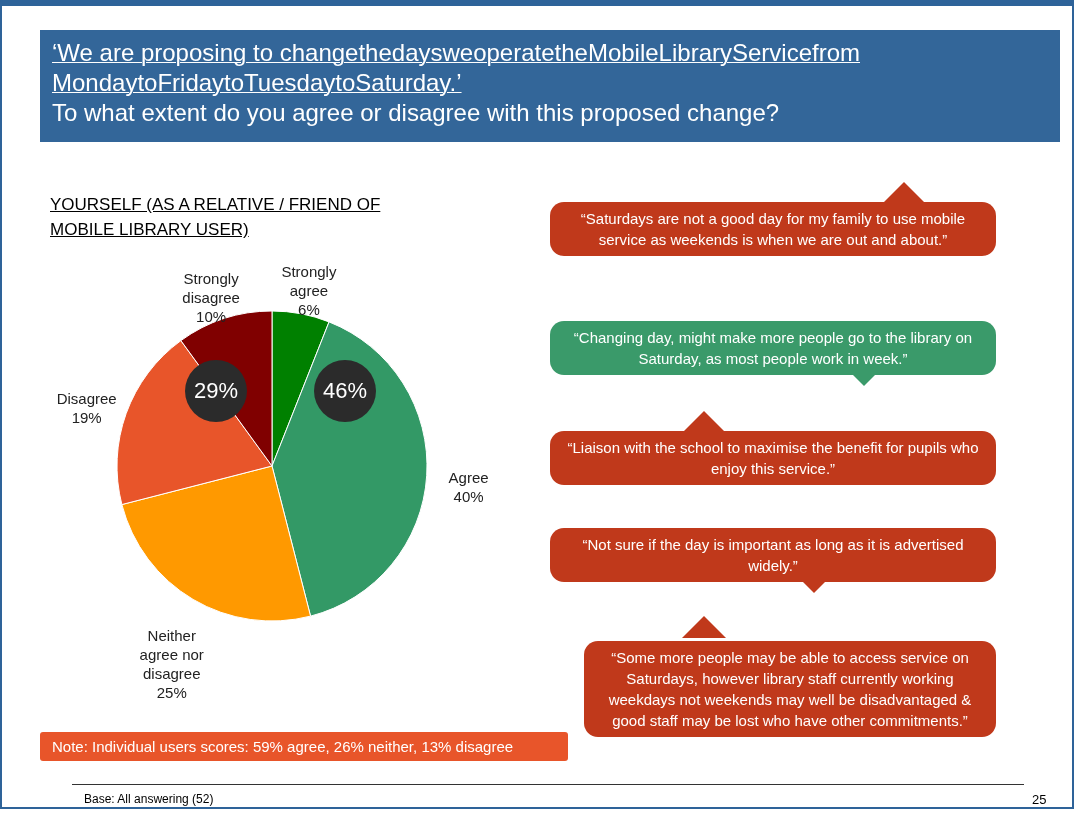 Image resolution: width=1078 pixels, height=813 pixels. I want to click on text: 25, so click(1040, 799).